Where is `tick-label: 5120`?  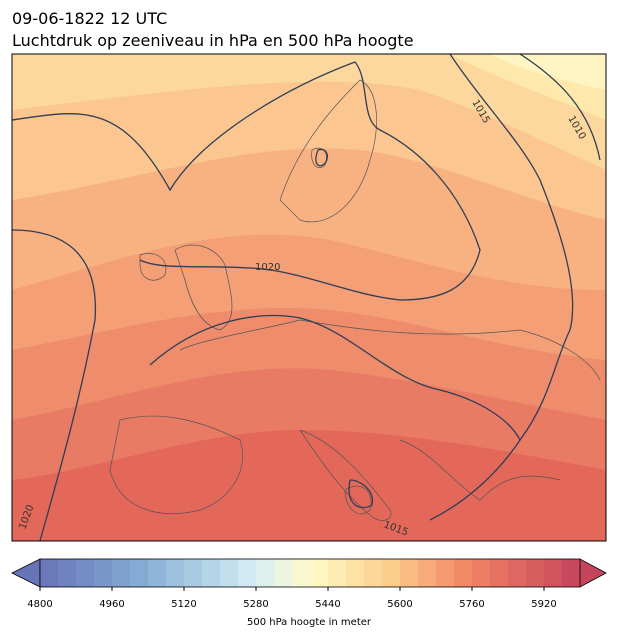 tick-label: 5120 is located at coordinates (183, 604).